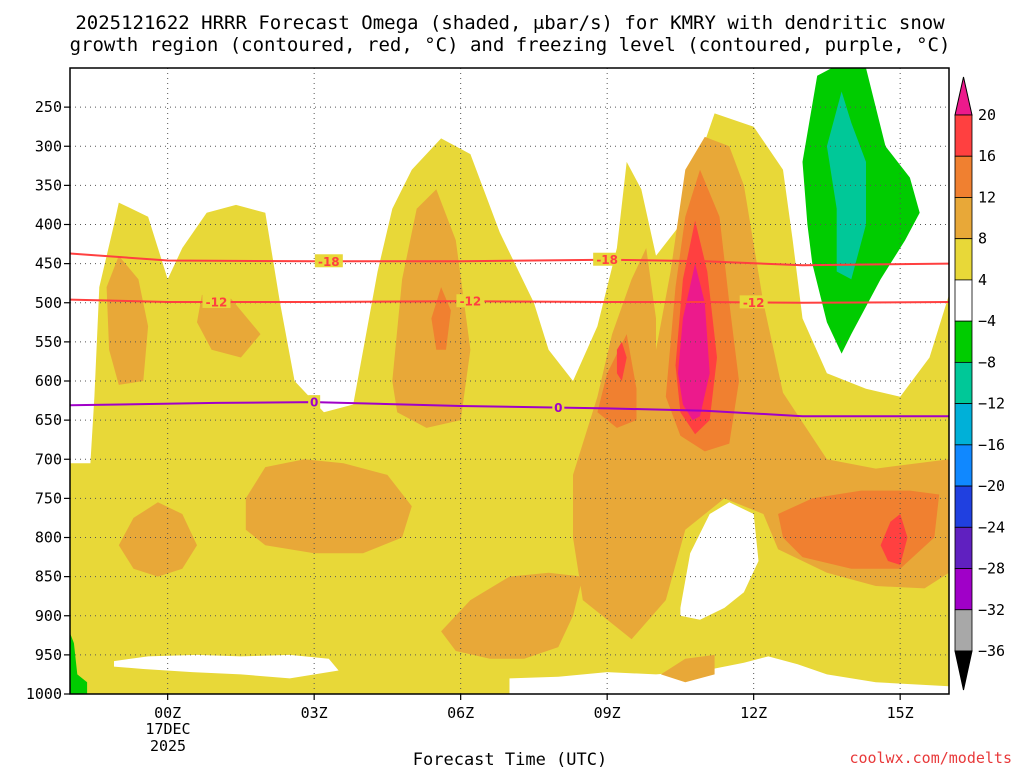 The width and height of the screenshot is (1024, 768). What do you see at coordinates (963, 670) in the screenshot?
I see `colorbar-under-arrow` at bounding box center [963, 670].